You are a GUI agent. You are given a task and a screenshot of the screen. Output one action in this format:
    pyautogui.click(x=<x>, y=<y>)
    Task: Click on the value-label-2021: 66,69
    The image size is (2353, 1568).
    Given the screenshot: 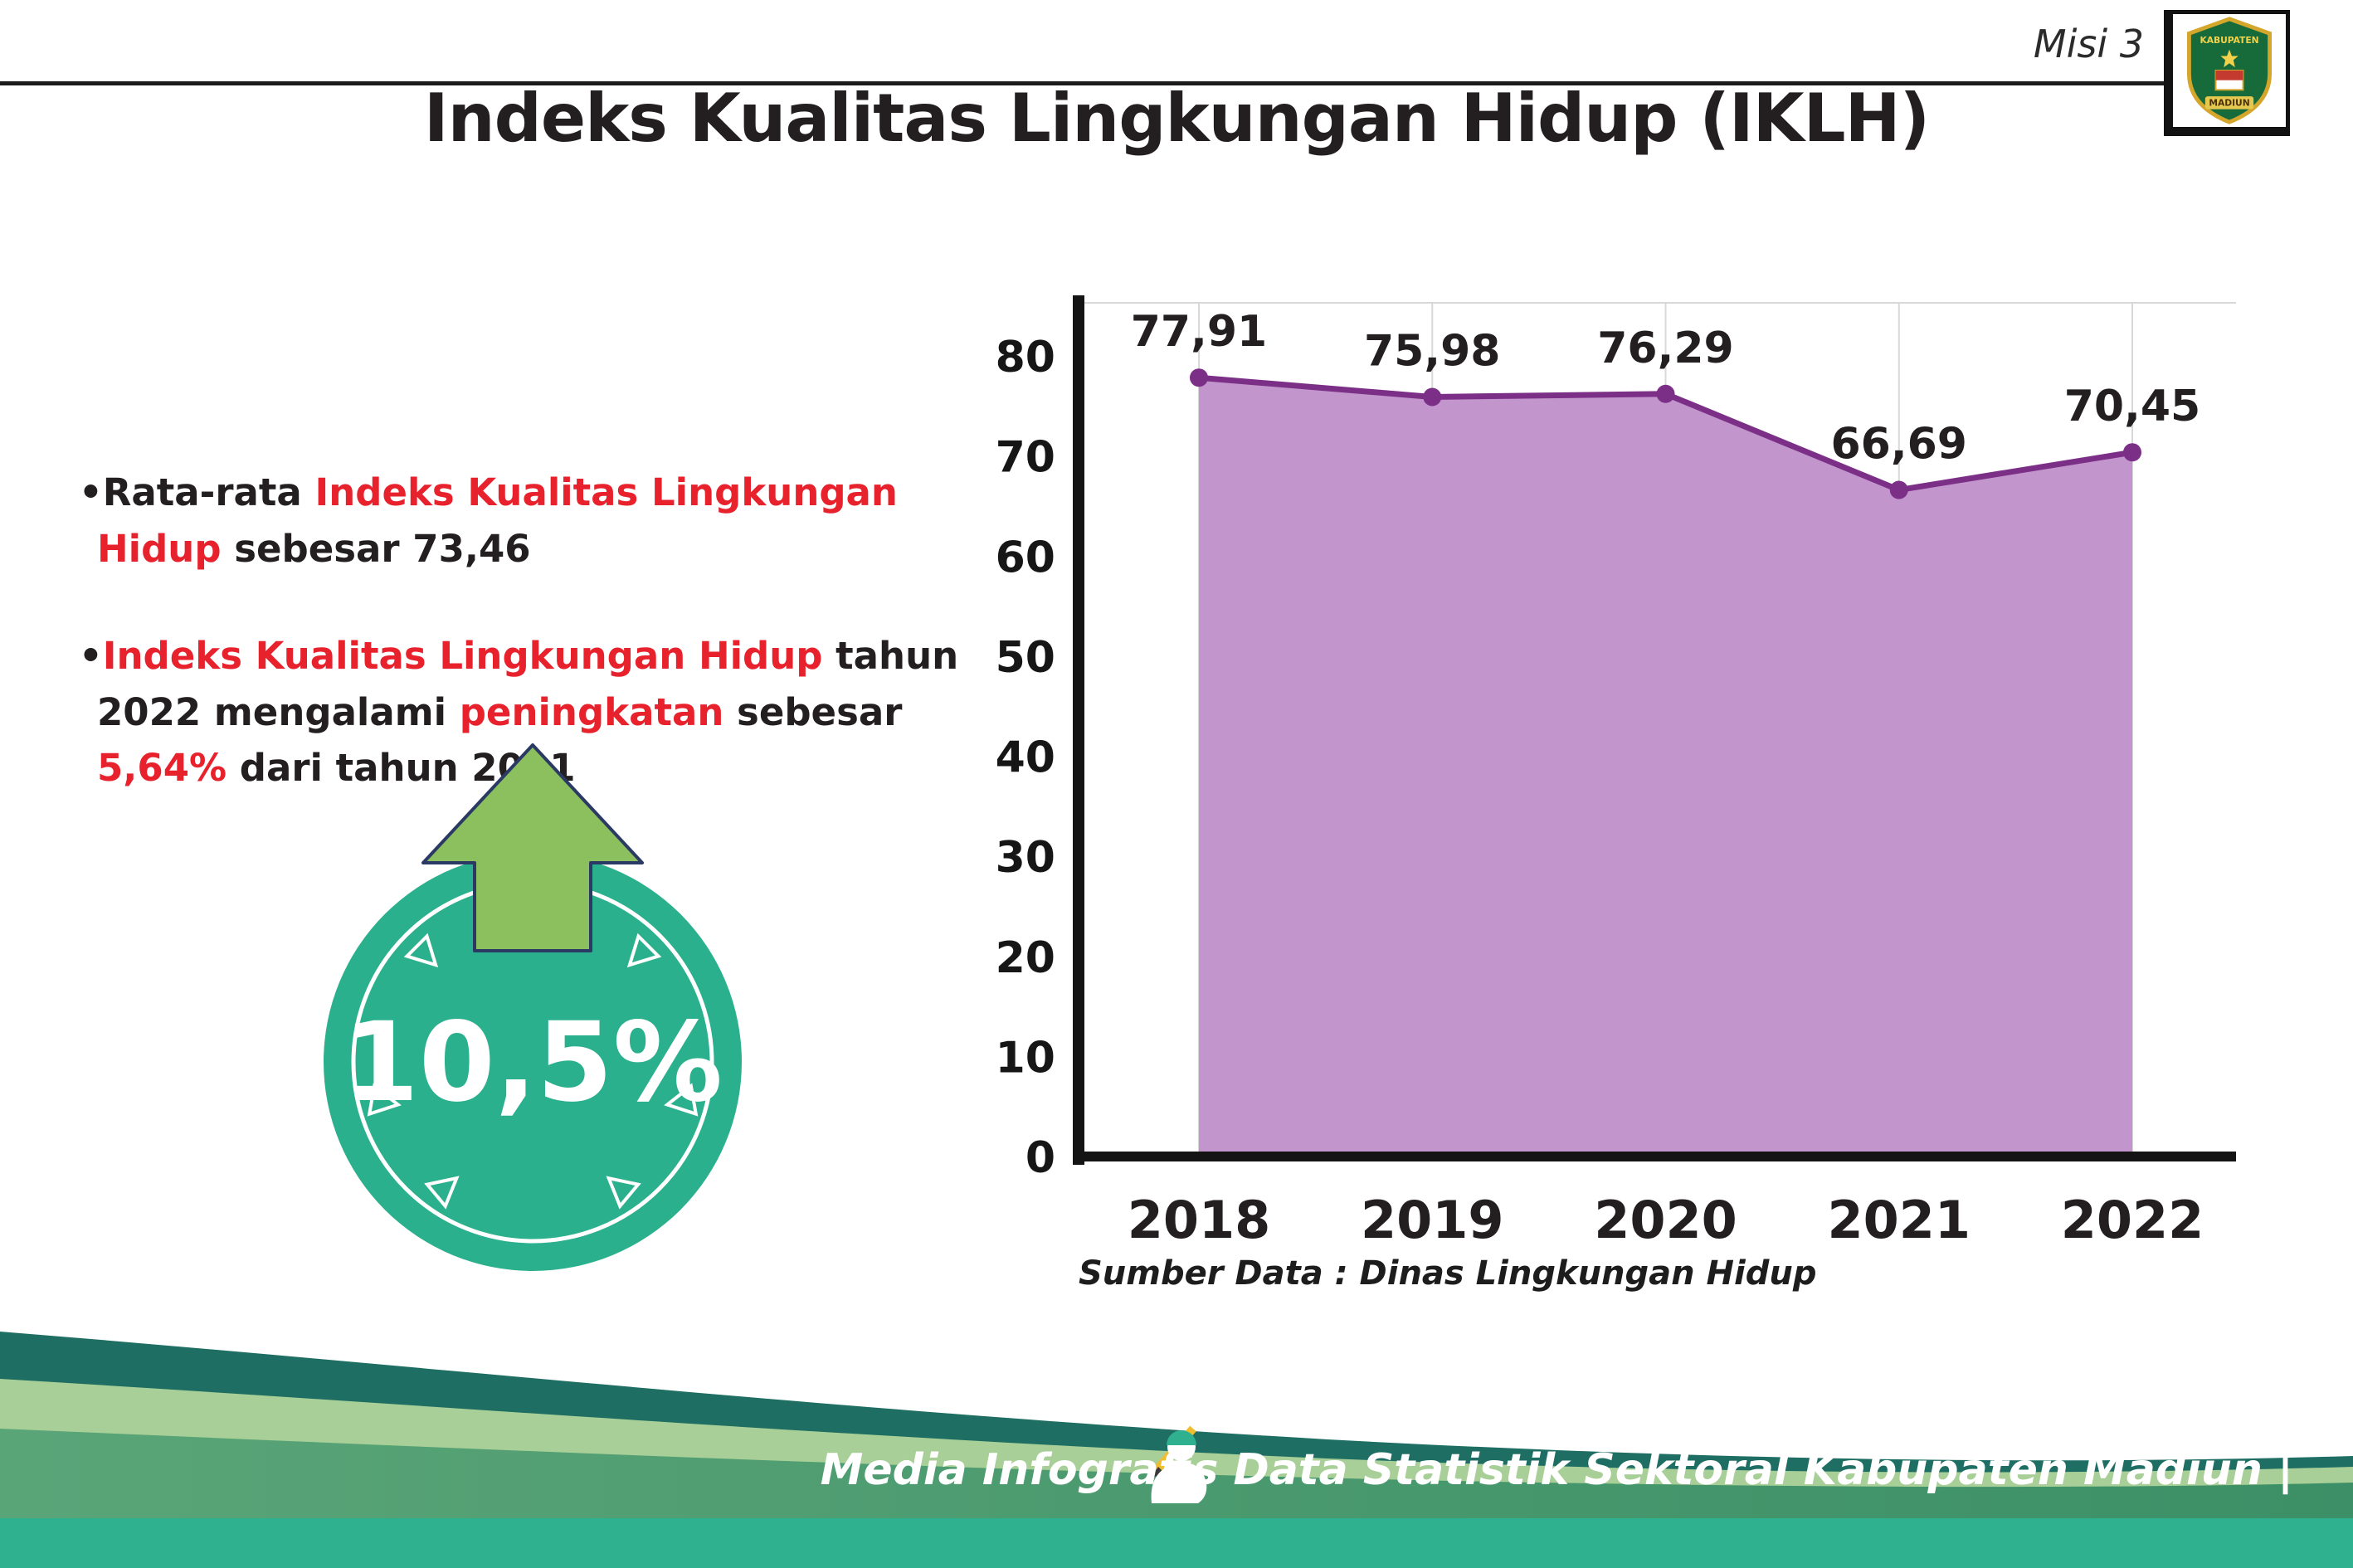 What is the action you would take?
    pyautogui.click(x=1899, y=445)
    